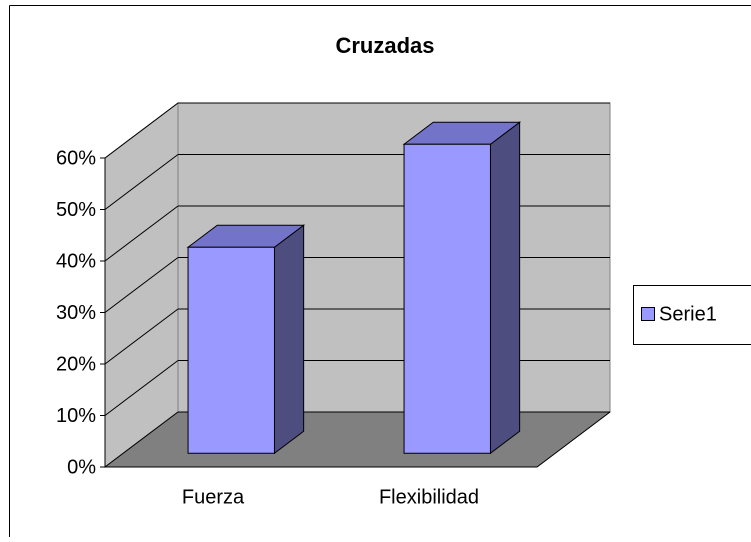 This screenshot has width=751, height=542. I want to click on y-tick-label: 30%, so click(76, 313).